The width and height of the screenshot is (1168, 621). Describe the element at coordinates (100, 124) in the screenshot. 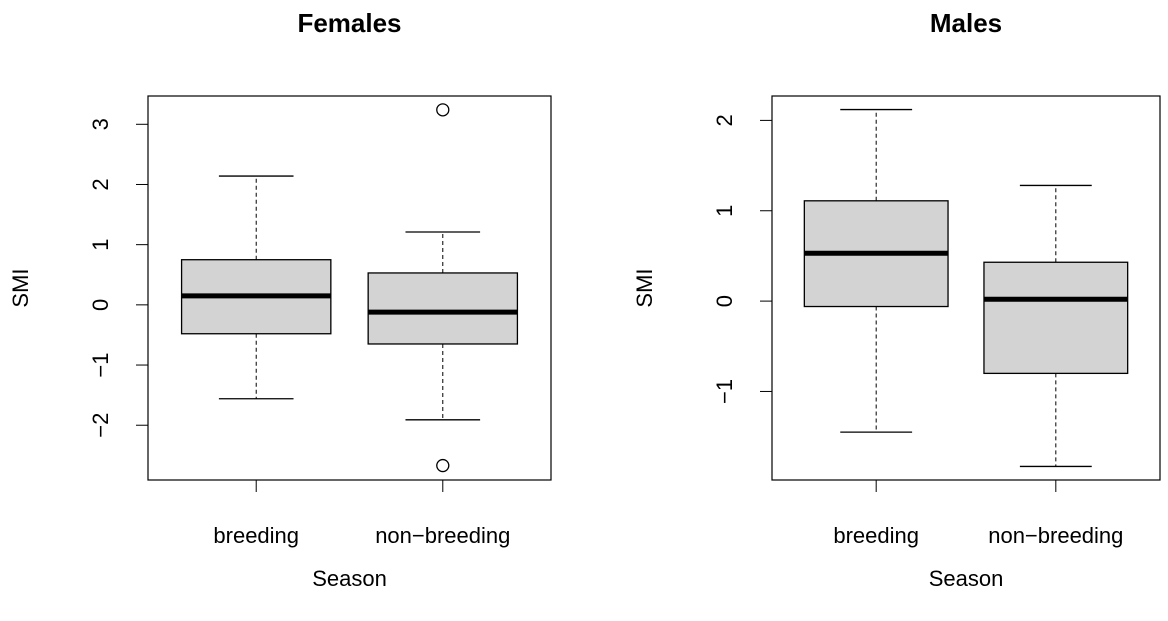

I see `y-tick-label: 3` at that location.